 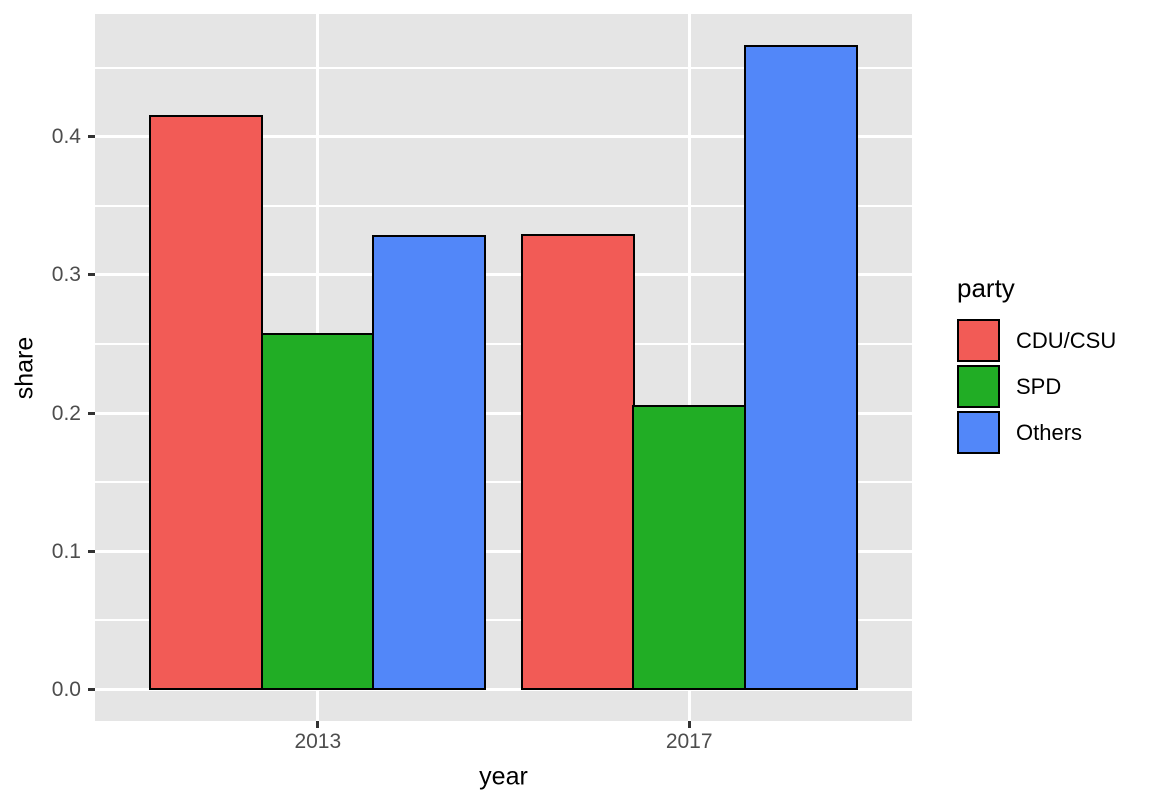 I want to click on y-tick-label: 0.4, so click(x=66, y=137).